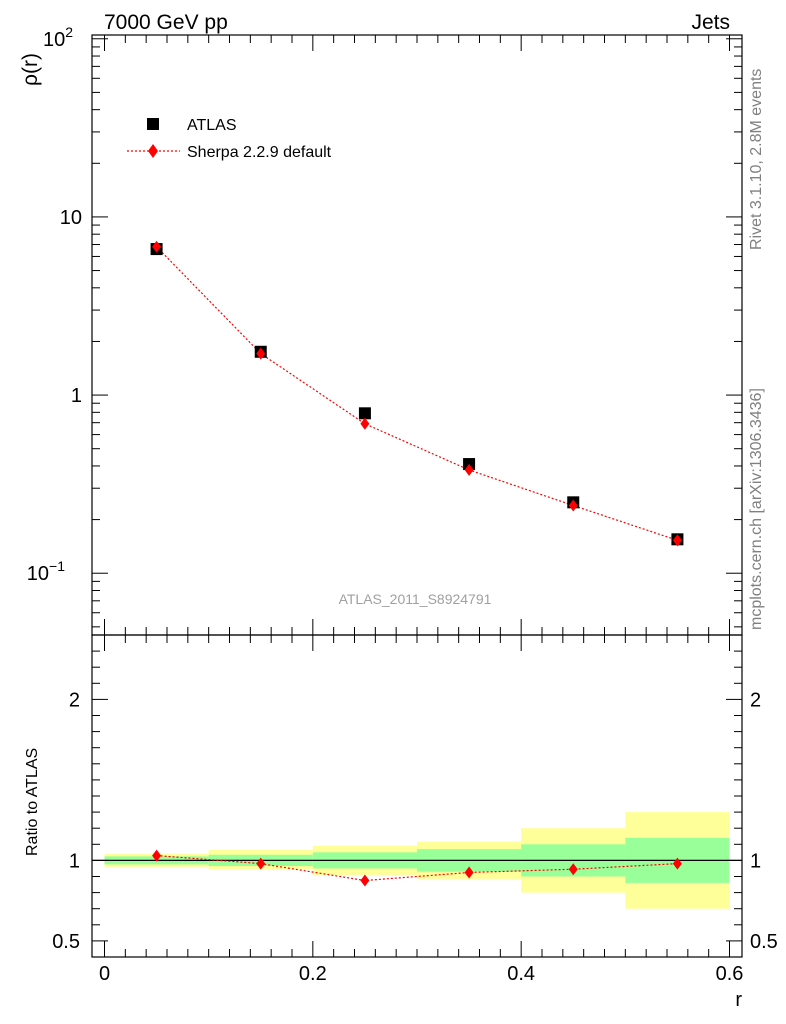 The image size is (786, 1024). What do you see at coordinates (30, 69) in the screenshot?
I see `main-y-axis-label: ρ(r)` at bounding box center [30, 69].